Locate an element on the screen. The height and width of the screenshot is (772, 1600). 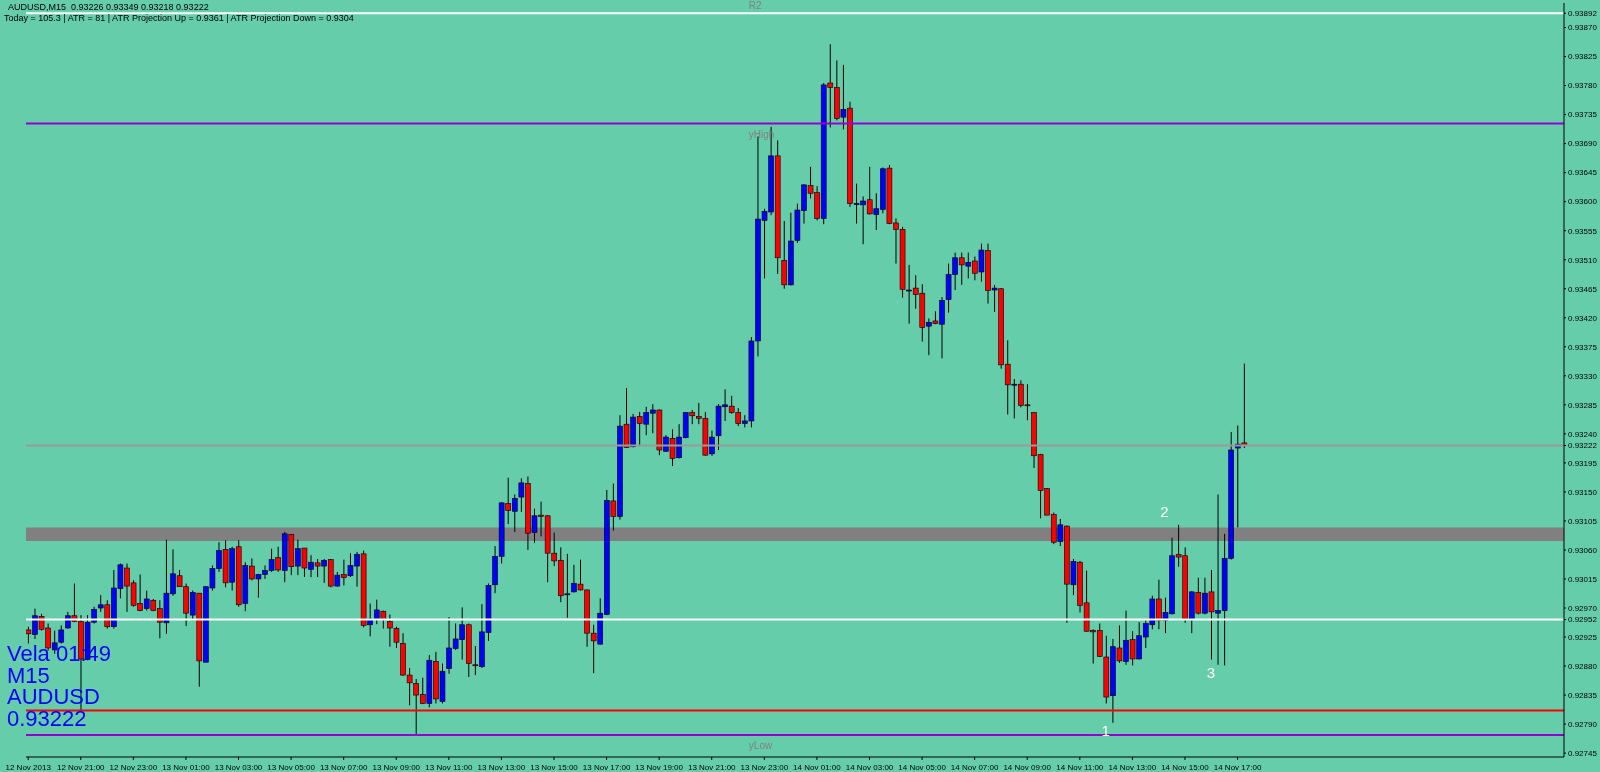
y-tick-label: 0.93780 is located at coordinates (1583, 86).